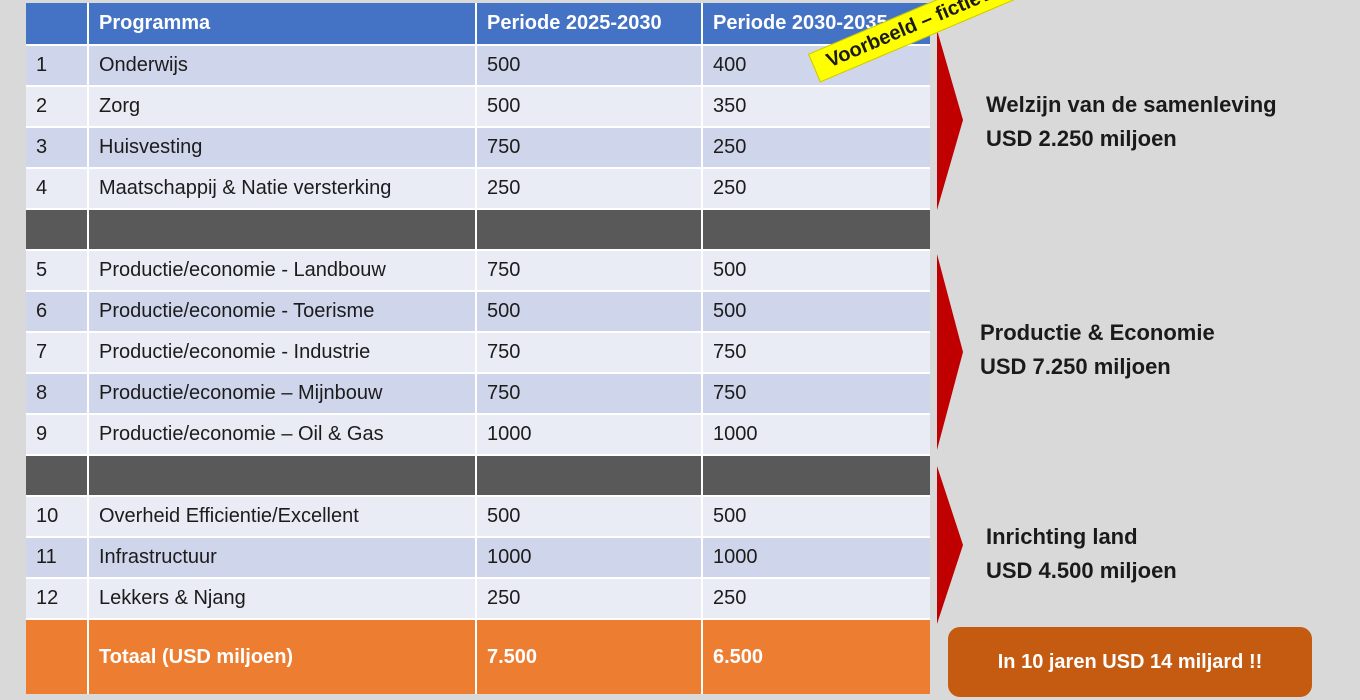 This screenshot has height=700, width=1360. I want to click on group-amount: USD 2.250 miljoen, so click(1081, 138).